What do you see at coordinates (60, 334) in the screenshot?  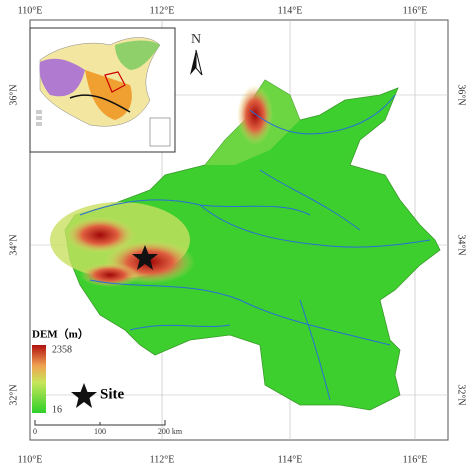 I see `legend-title: DEM（m）` at bounding box center [60, 334].